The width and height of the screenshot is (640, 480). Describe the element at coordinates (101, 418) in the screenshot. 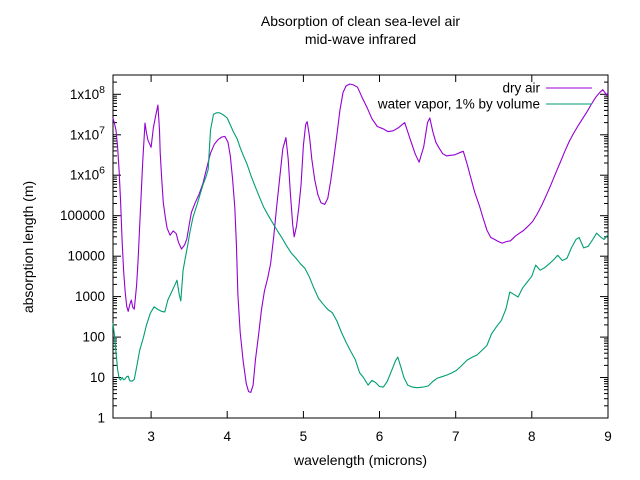

I see `y-tick-label: 1` at that location.